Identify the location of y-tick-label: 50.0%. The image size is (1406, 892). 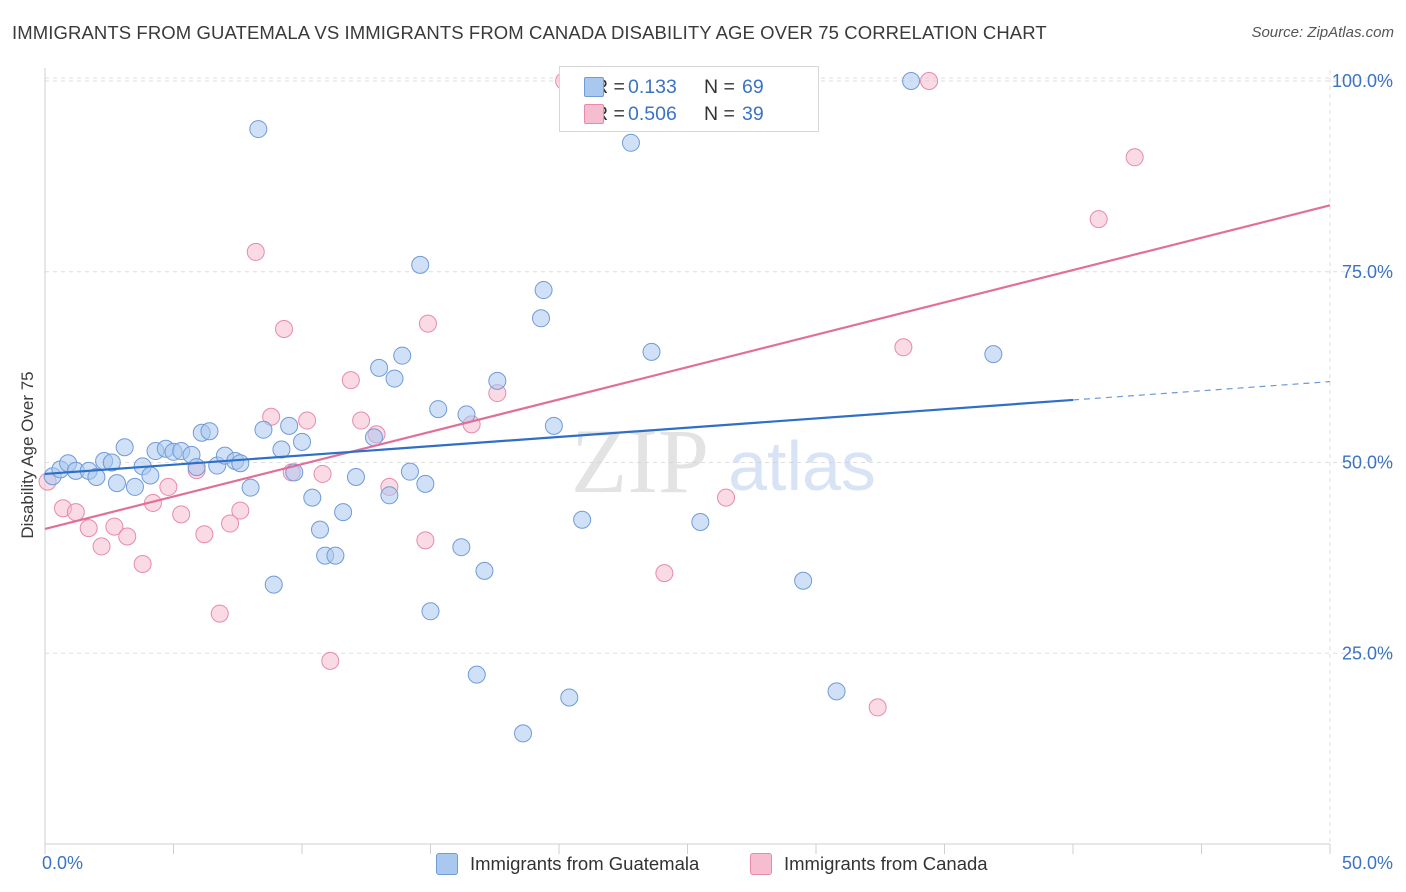
(1367, 463).